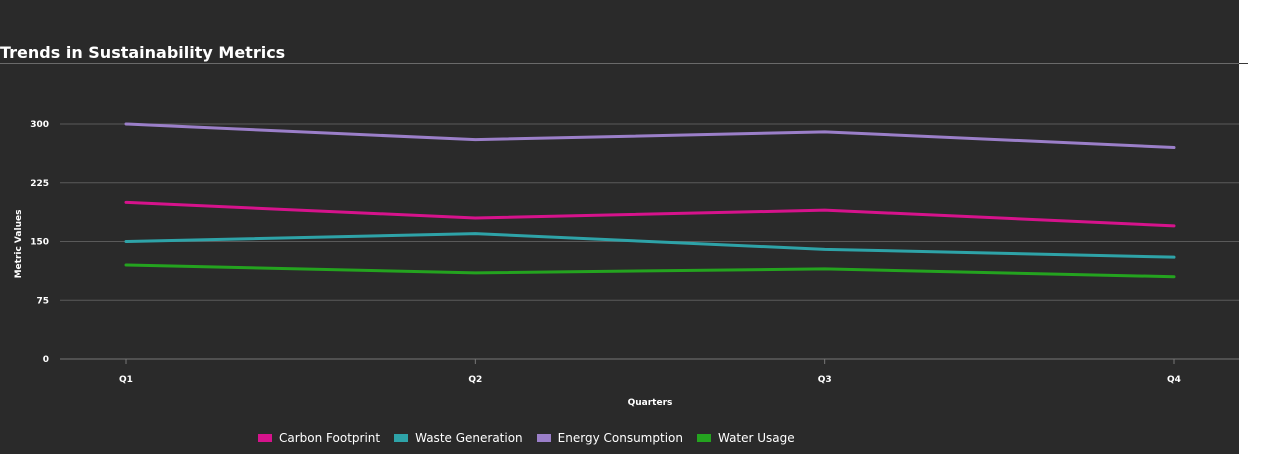  What do you see at coordinates (46, 360) in the screenshot?
I see `y-tick-label: 0` at bounding box center [46, 360].